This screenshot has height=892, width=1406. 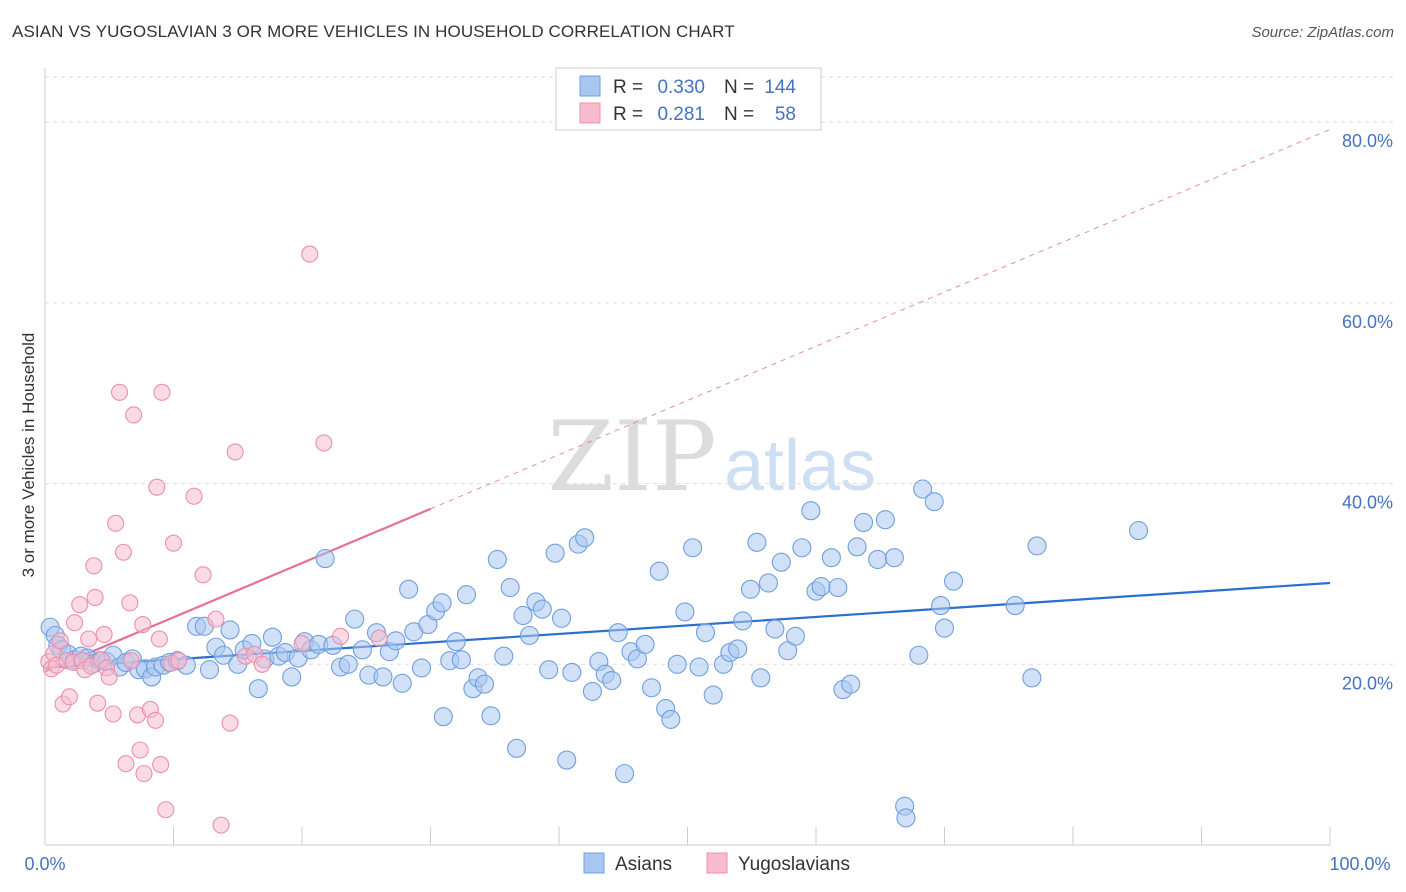 I want to click on legend-n-label-yugoslavians: N =, so click(x=739, y=114).